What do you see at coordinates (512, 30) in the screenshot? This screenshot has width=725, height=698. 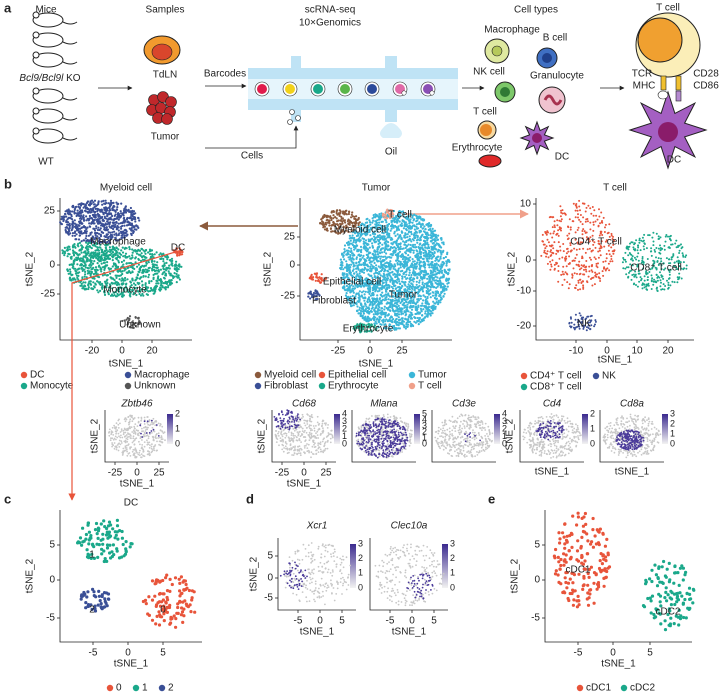 I see `cell-label: Macrophage` at bounding box center [512, 30].